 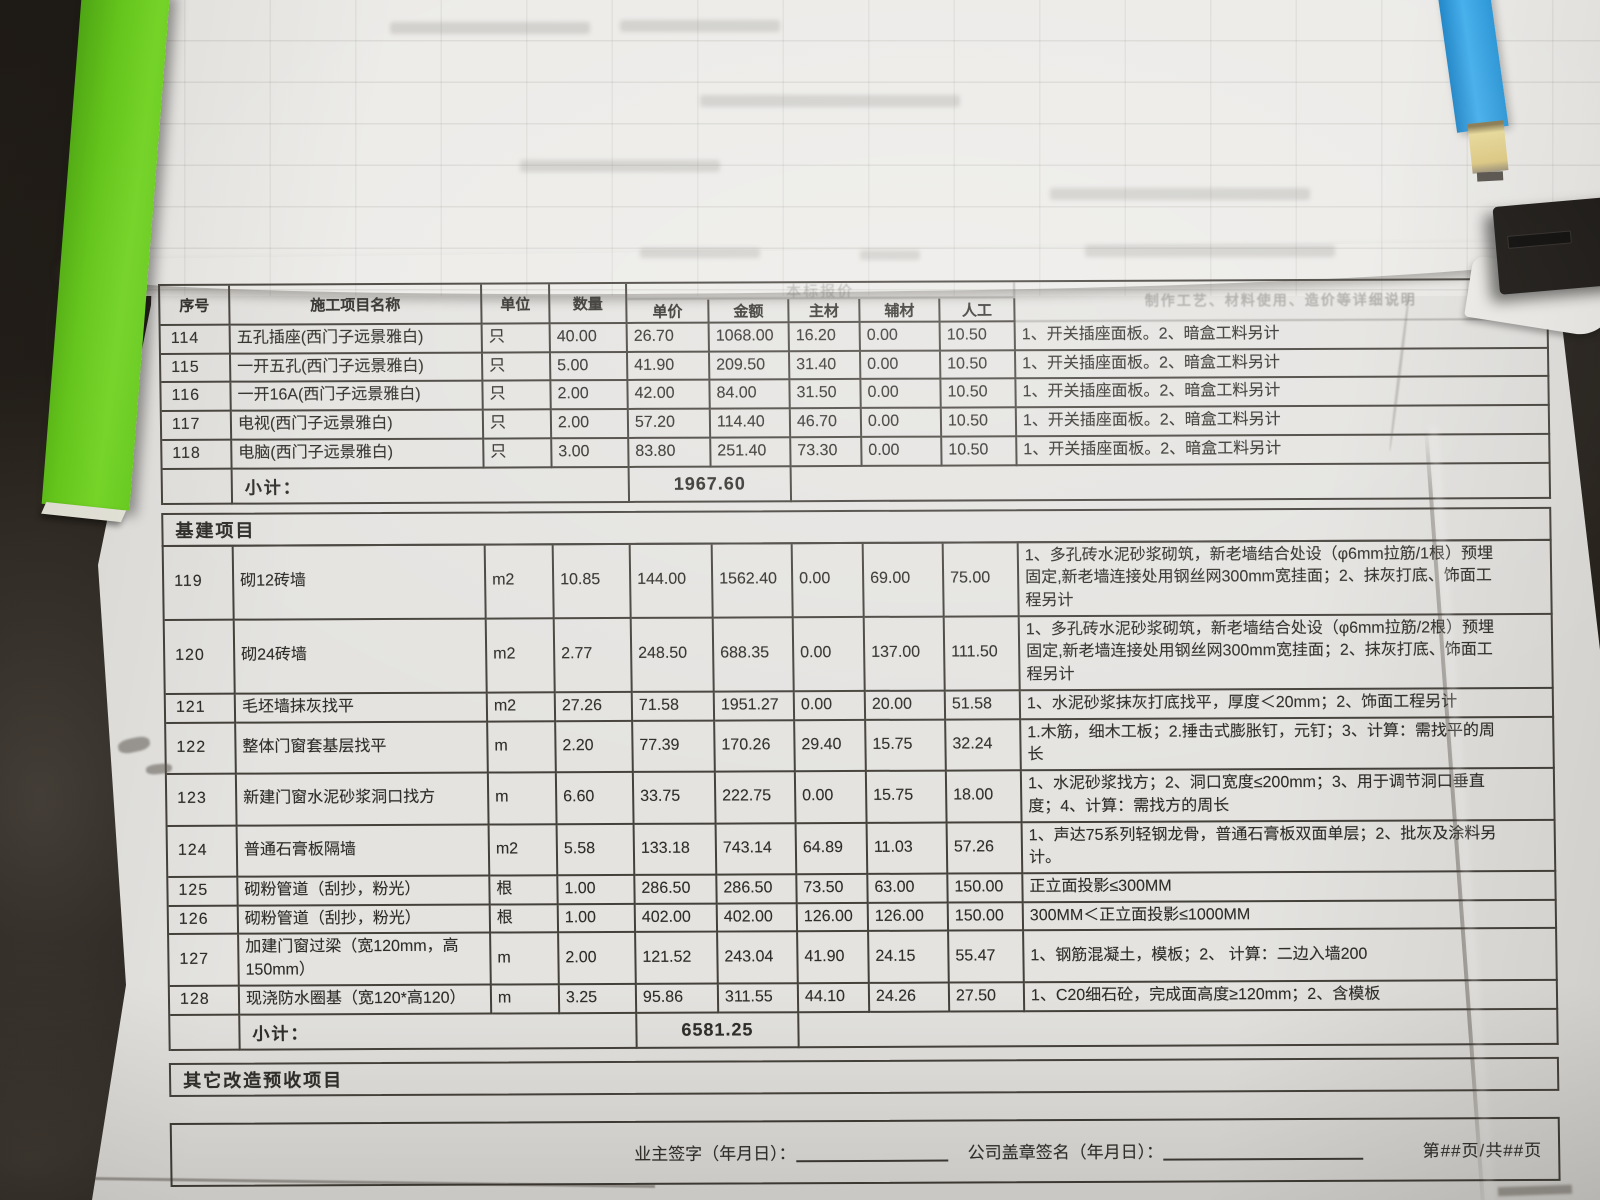 I want to click on cell-main-material: 41.90, so click(x=834, y=958).